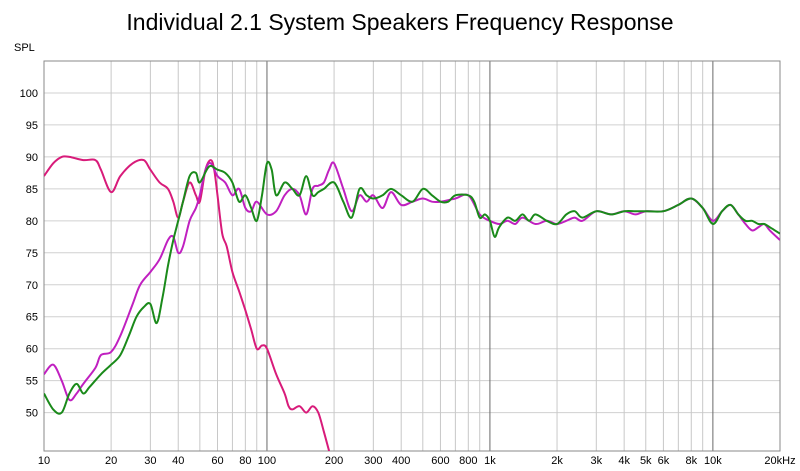 The width and height of the screenshot is (800, 471). What do you see at coordinates (44, 461) in the screenshot?
I see `x-tick-label: 10` at bounding box center [44, 461].